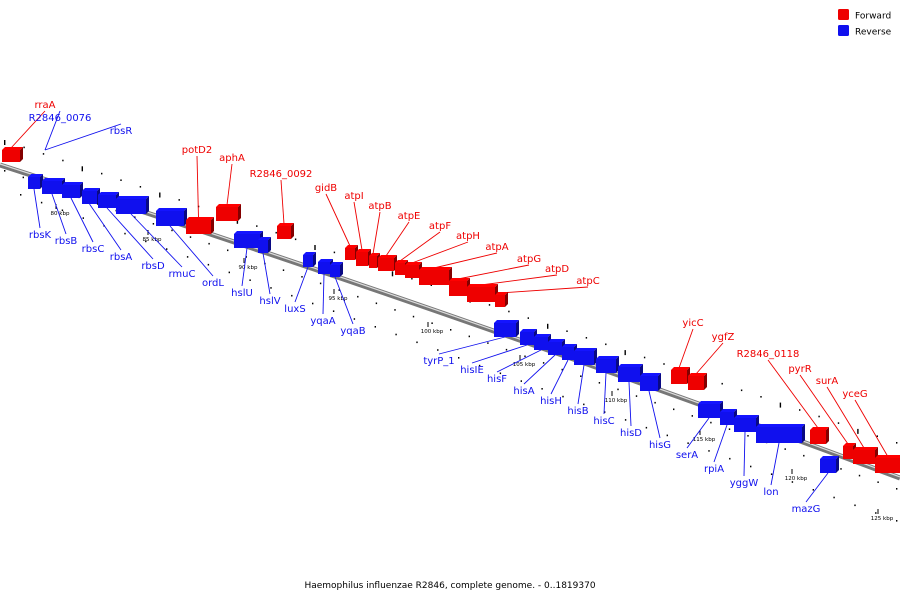 The image size is (900, 600). What do you see at coordinates (496, 247) in the screenshot?
I see `gene-label-atpa: atpA` at bounding box center [496, 247].